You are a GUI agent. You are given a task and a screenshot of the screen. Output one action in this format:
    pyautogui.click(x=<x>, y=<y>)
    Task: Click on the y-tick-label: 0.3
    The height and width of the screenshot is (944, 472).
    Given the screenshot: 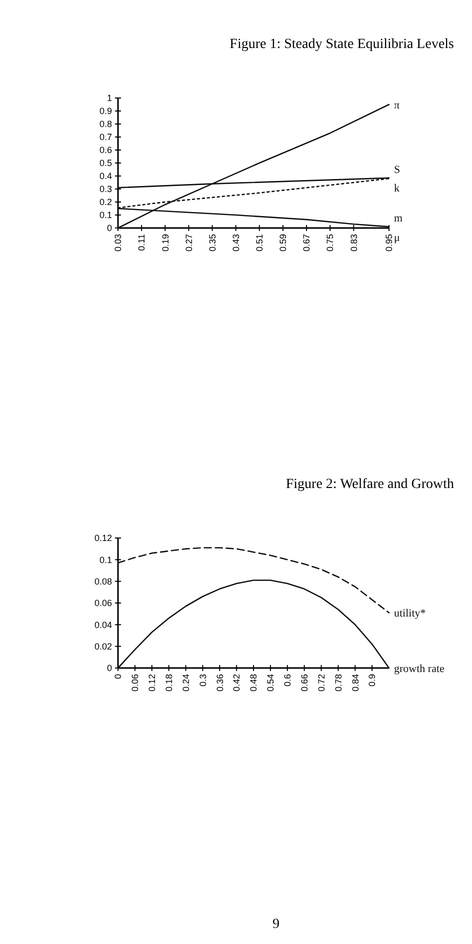 What is the action you would take?
    pyautogui.click(x=105, y=189)
    